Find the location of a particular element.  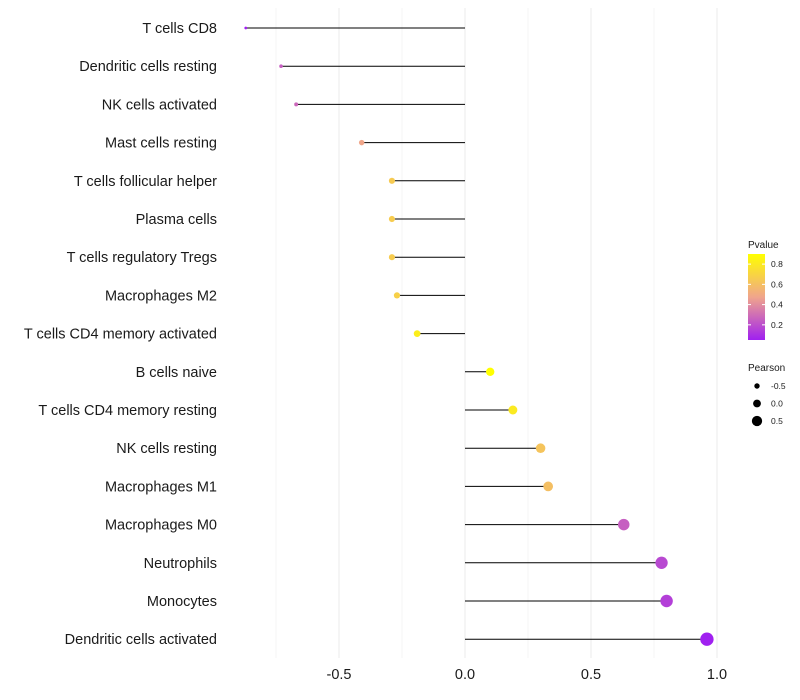

category-label: Monocytes is located at coordinates (182, 602).